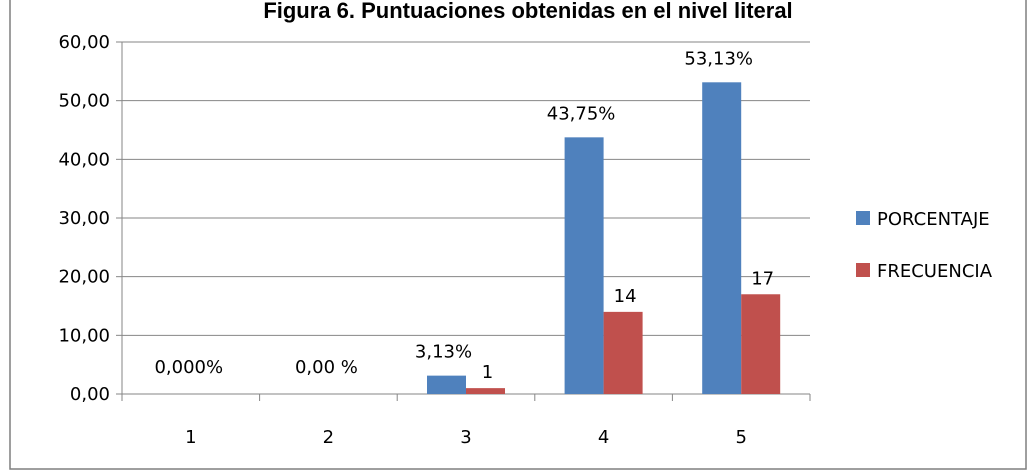  Describe the element at coordinates (90, 394) in the screenshot. I see `y-tick-label: 0,00` at that location.